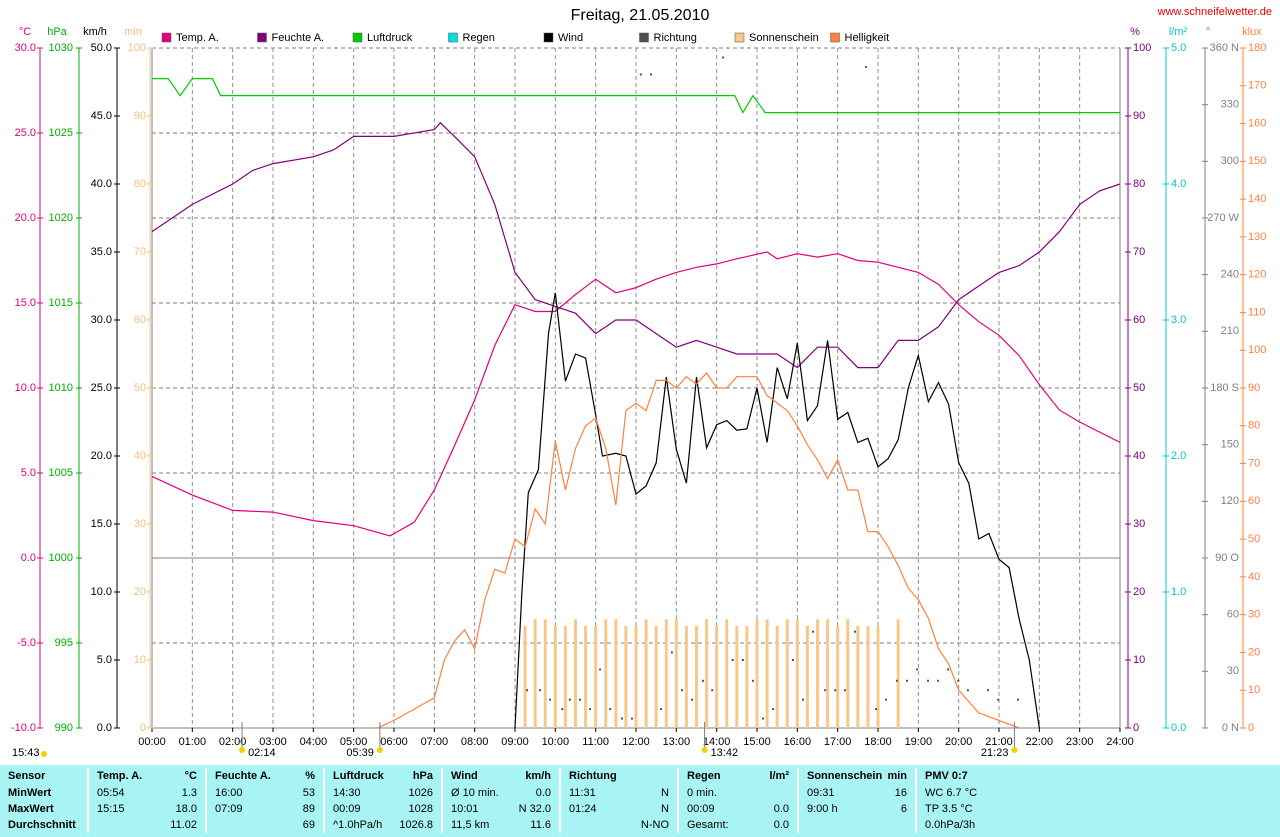 This screenshot has width=1280, height=837. Describe the element at coordinates (1139, 116) in the screenshot. I see `y-tick-label: 90` at that location.